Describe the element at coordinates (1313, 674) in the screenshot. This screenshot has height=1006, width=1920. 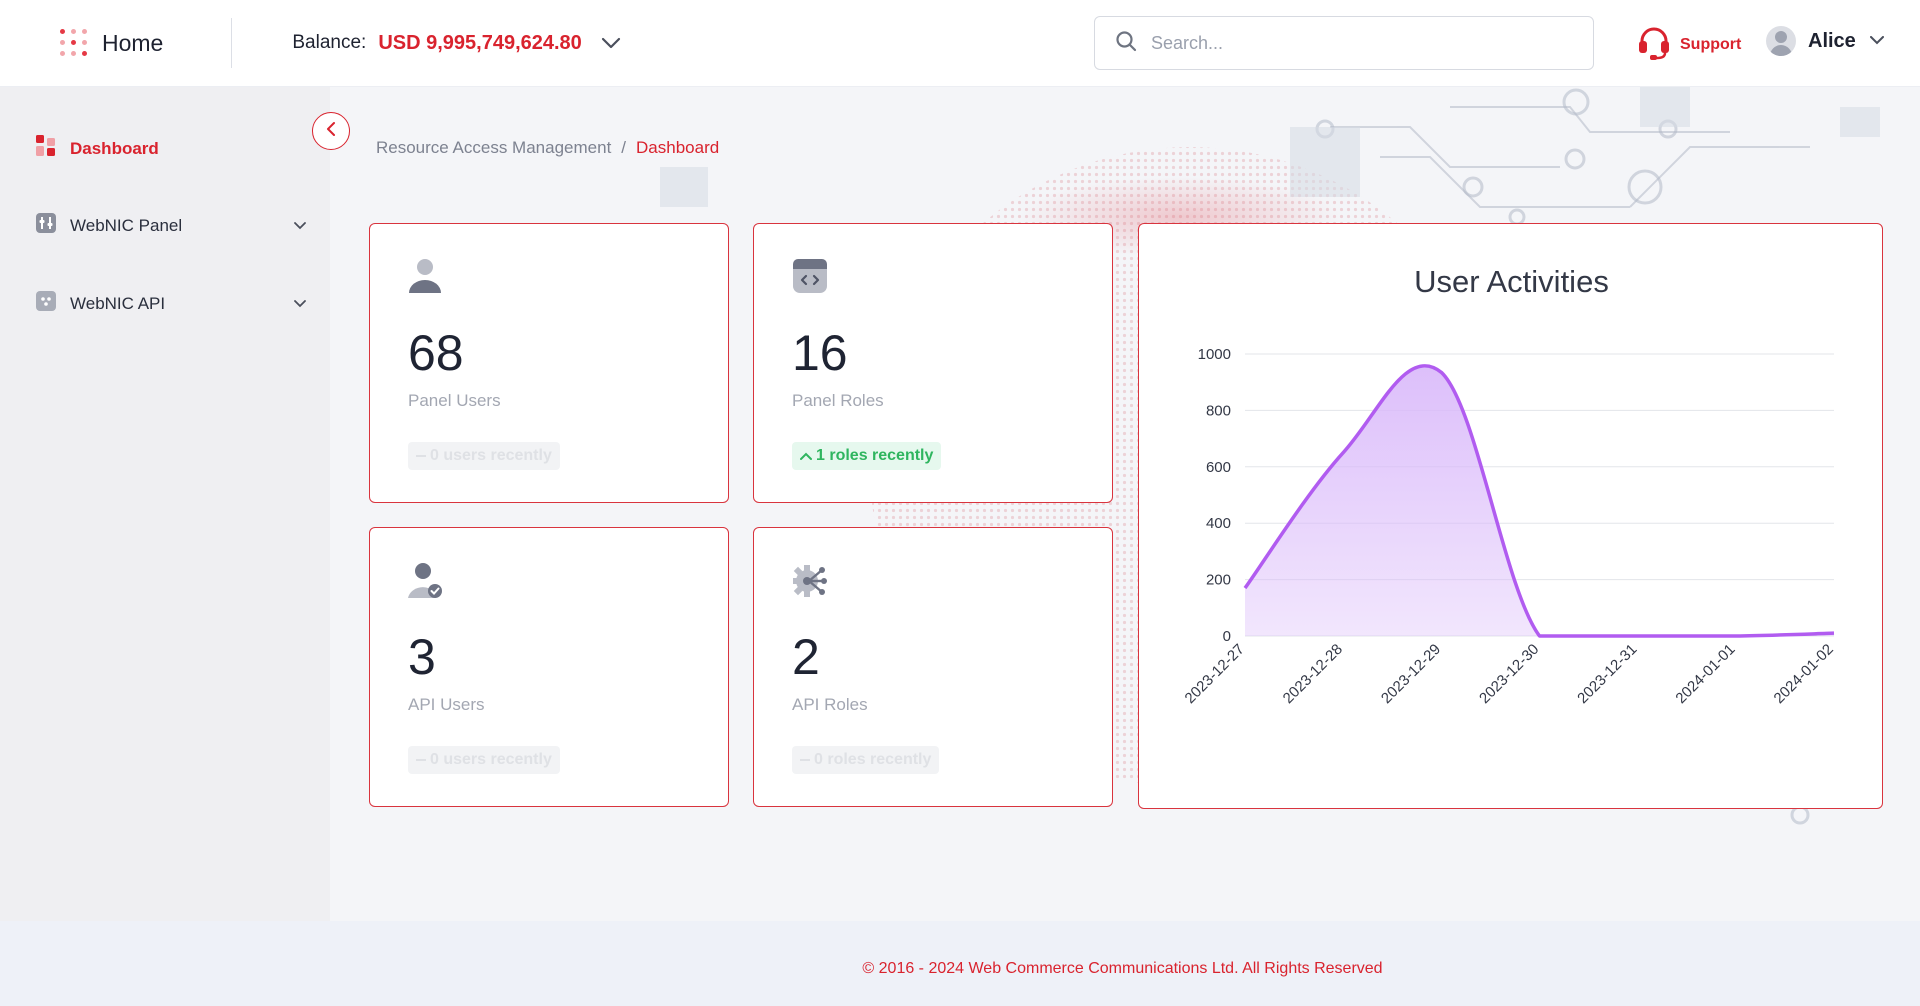
I see `x-tick-label: 2023-12-28` at that location.